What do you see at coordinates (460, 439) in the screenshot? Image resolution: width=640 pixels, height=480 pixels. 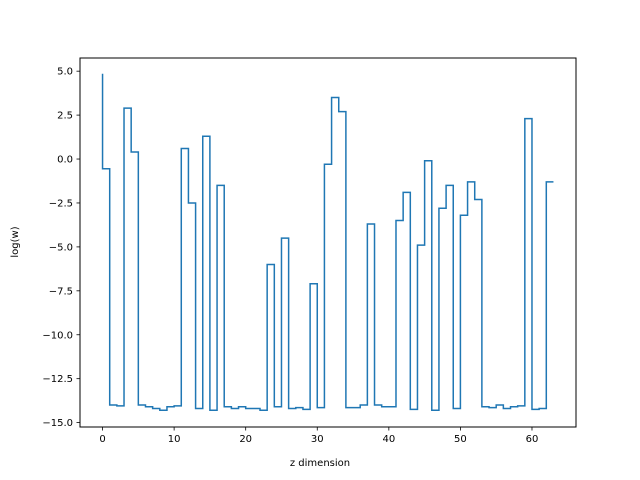 I see `x-tick-label: 50` at bounding box center [460, 439].